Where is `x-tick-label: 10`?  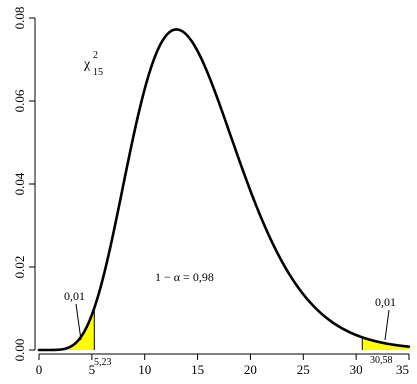 x-tick-label: 10 is located at coordinates (144, 369).